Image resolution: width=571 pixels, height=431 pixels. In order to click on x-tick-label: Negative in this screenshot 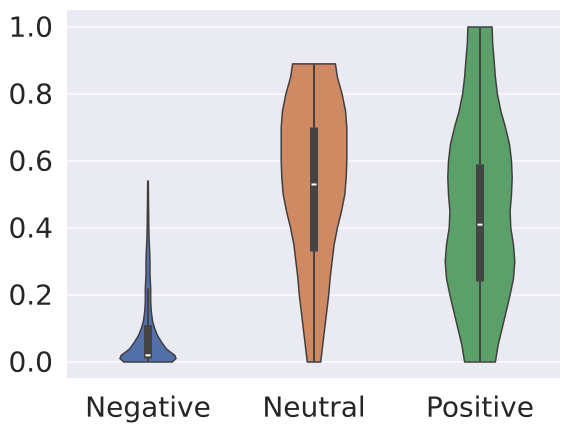, I will do `click(148, 407)`.